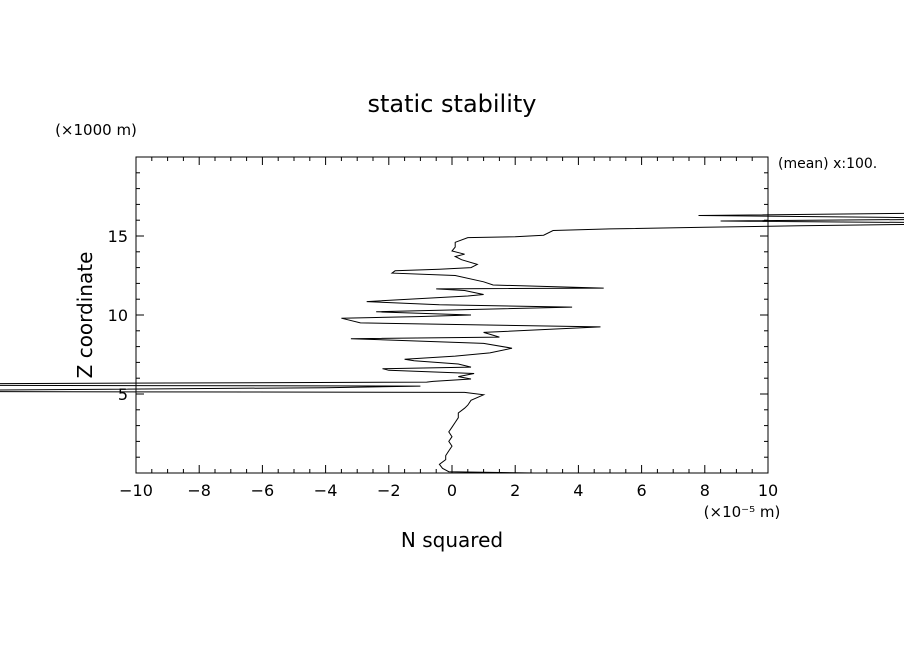 This screenshot has height=654, width=904. I want to click on x-tick-label: 0, so click(452, 490).